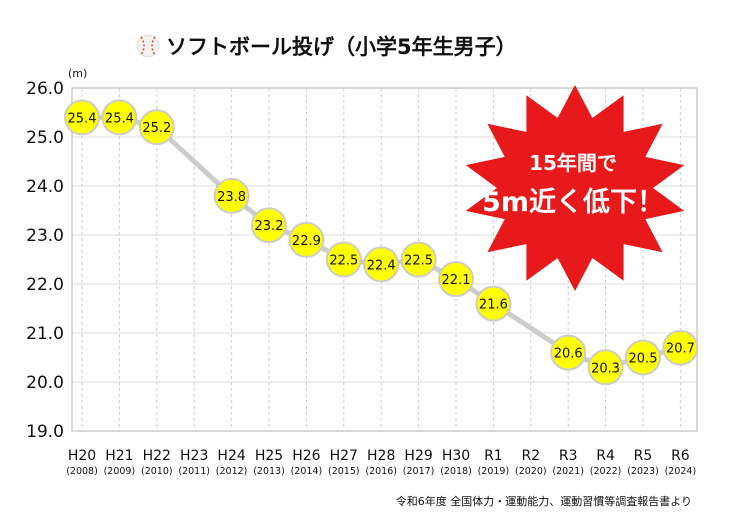 Image resolution: width=736 pixels, height=521 pixels. What do you see at coordinates (307, 471) in the screenshot?
I see `x-tick-year: (2014)` at bounding box center [307, 471].